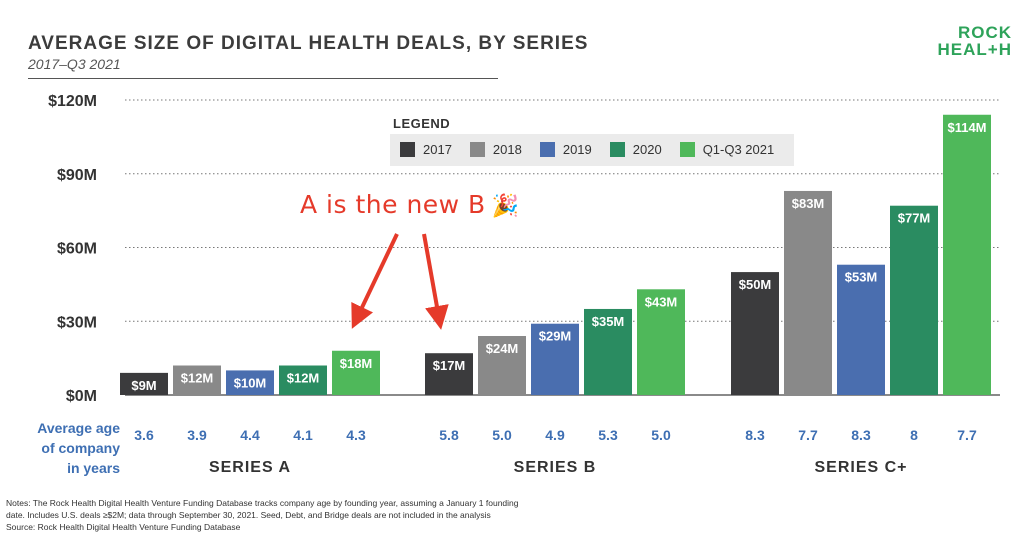 The width and height of the screenshot is (1024, 537). I want to click on average-age-label: Average age of company in years, so click(71, 448).